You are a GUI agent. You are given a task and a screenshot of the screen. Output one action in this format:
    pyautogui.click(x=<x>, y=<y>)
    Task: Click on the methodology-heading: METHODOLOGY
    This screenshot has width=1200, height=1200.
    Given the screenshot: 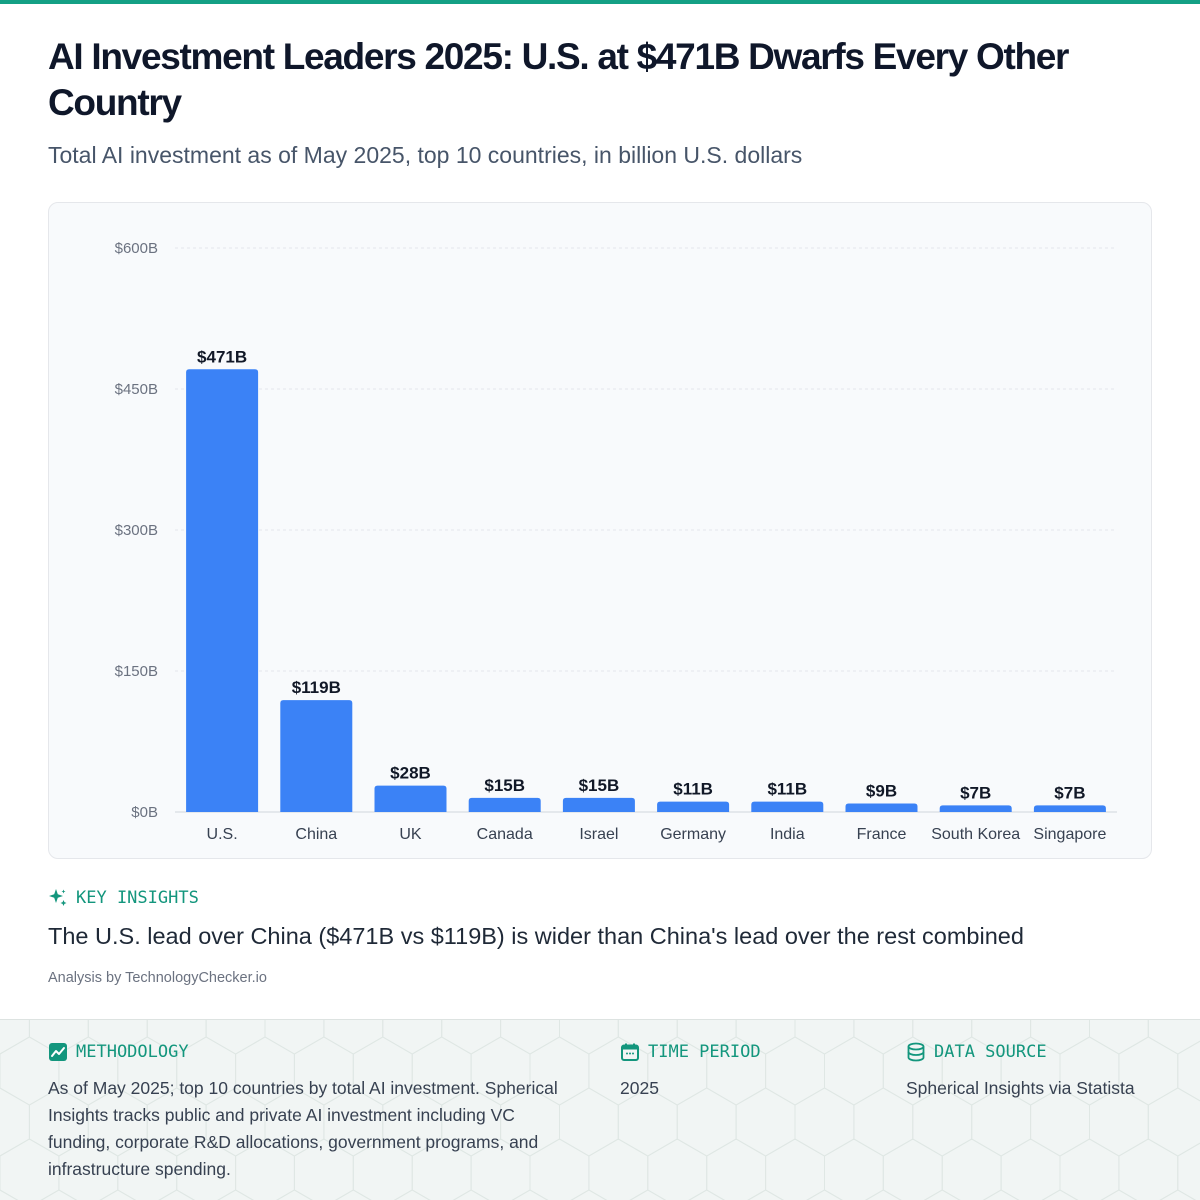 What is the action you would take?
    pyautogui.click(x=308, y=1052)
    